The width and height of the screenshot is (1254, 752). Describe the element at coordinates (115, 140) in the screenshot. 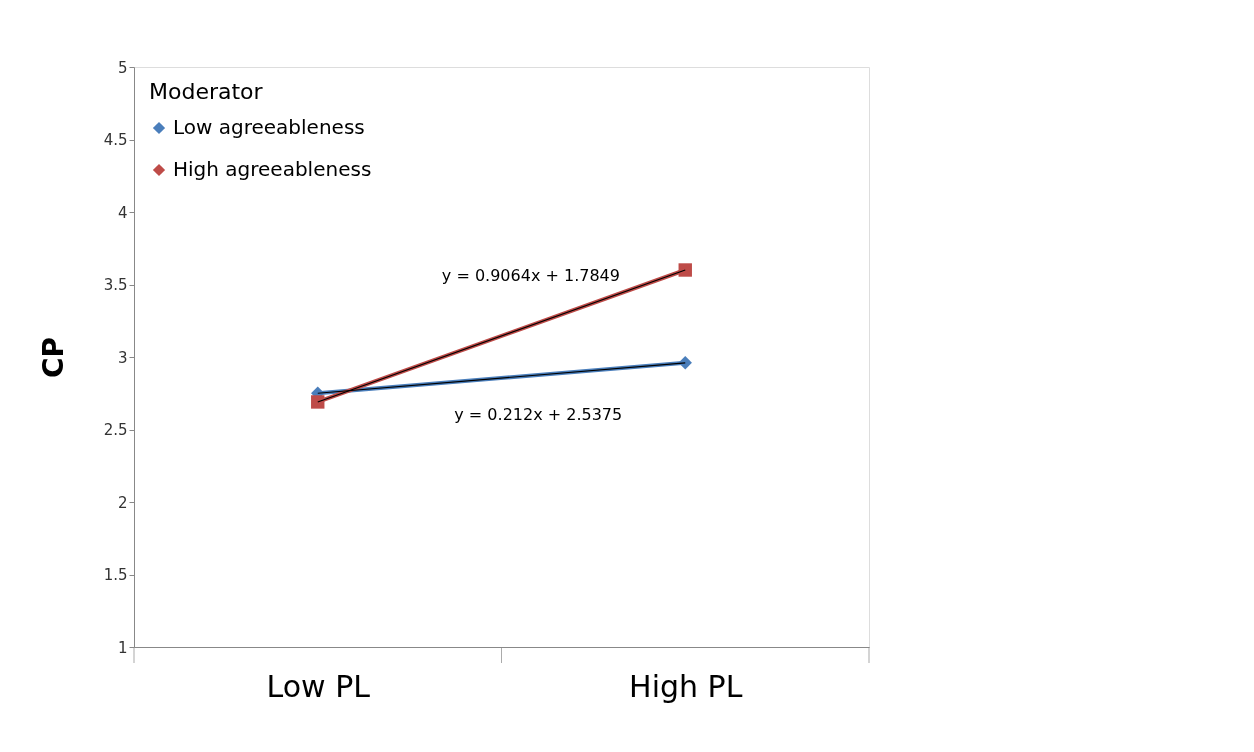

I see `y-tick-label: 4.5` at that location.